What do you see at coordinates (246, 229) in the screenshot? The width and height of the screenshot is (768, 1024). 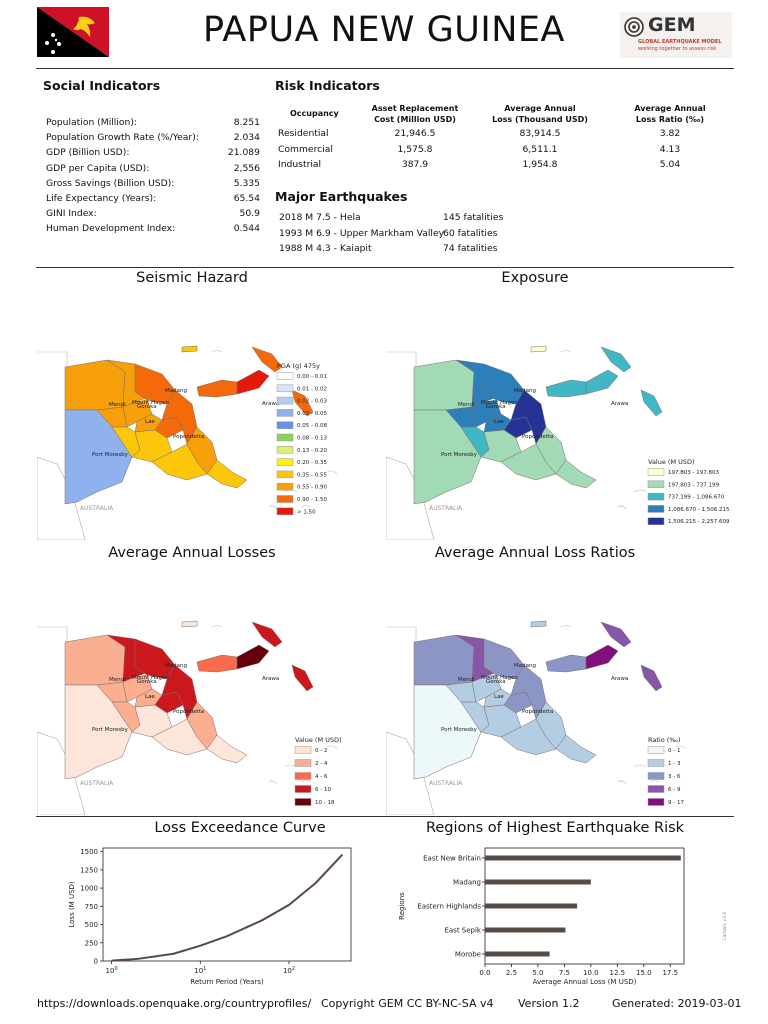 I see `social-indicator-value: 0.544` at bounding box center [246, 229].